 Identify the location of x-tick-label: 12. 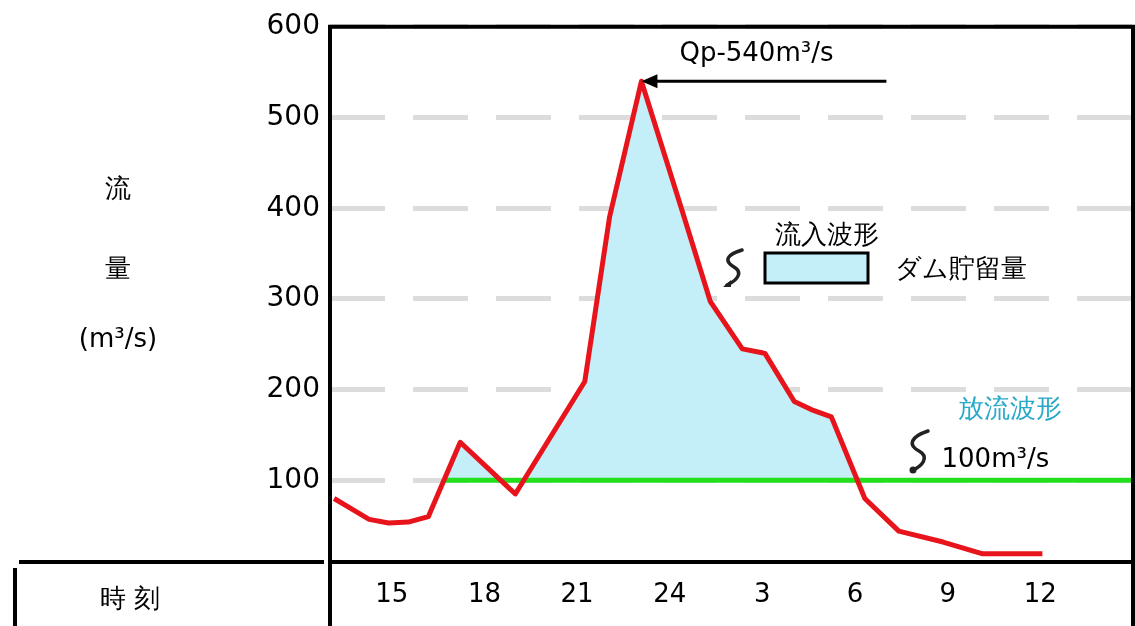
(1040, 593).